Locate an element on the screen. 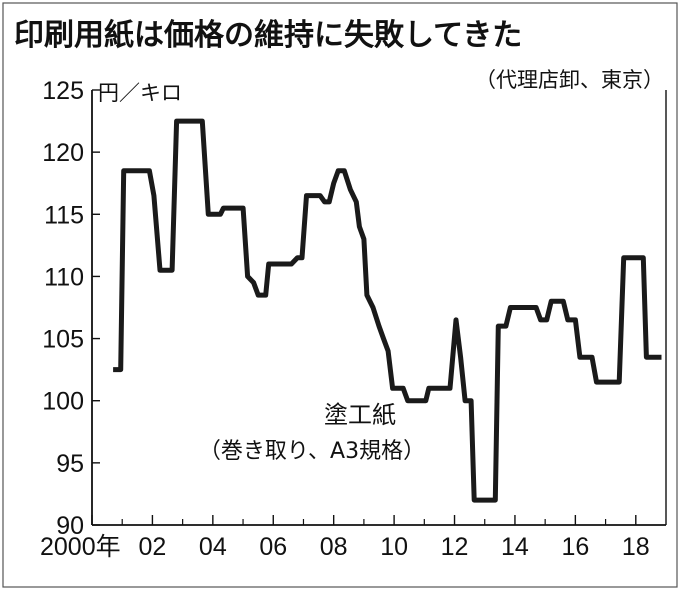  x-tick-label: 16 is located at coordinates (575, 547).